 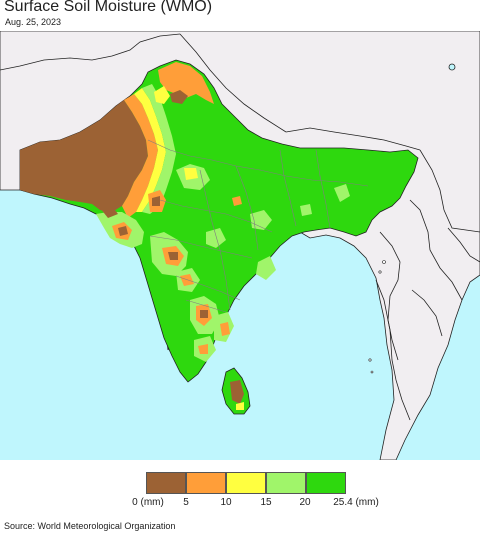 I want to click on central-yellow, so click(x=191, y=174).